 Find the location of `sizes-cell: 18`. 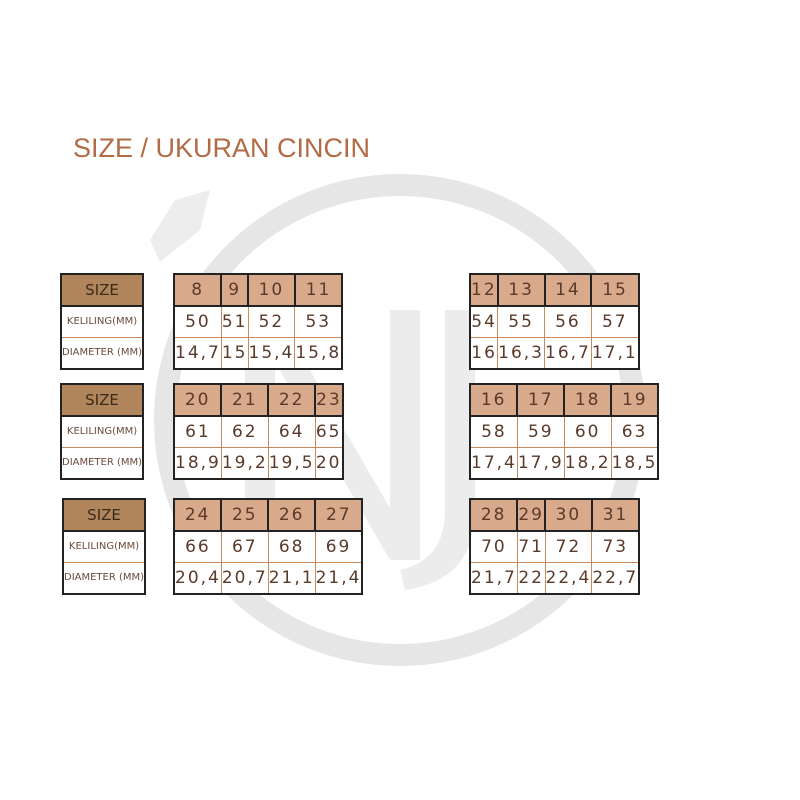

sizes-cell: 18 is located at coordinates (587, 400).